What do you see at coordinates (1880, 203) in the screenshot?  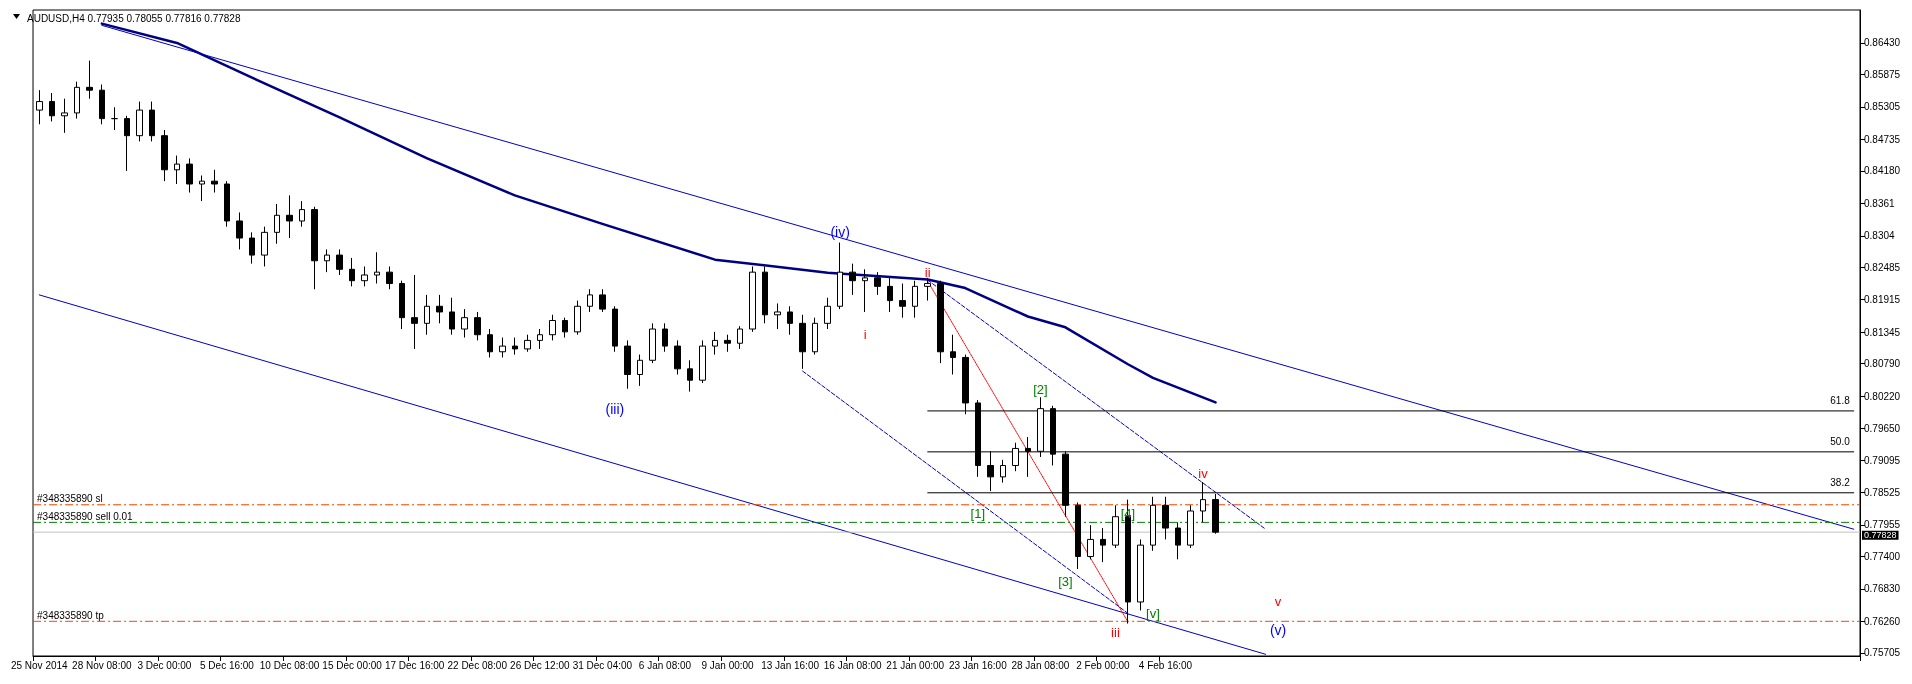 I see `y-tick-label: 0.8361` at bounding box center [1880, 203].